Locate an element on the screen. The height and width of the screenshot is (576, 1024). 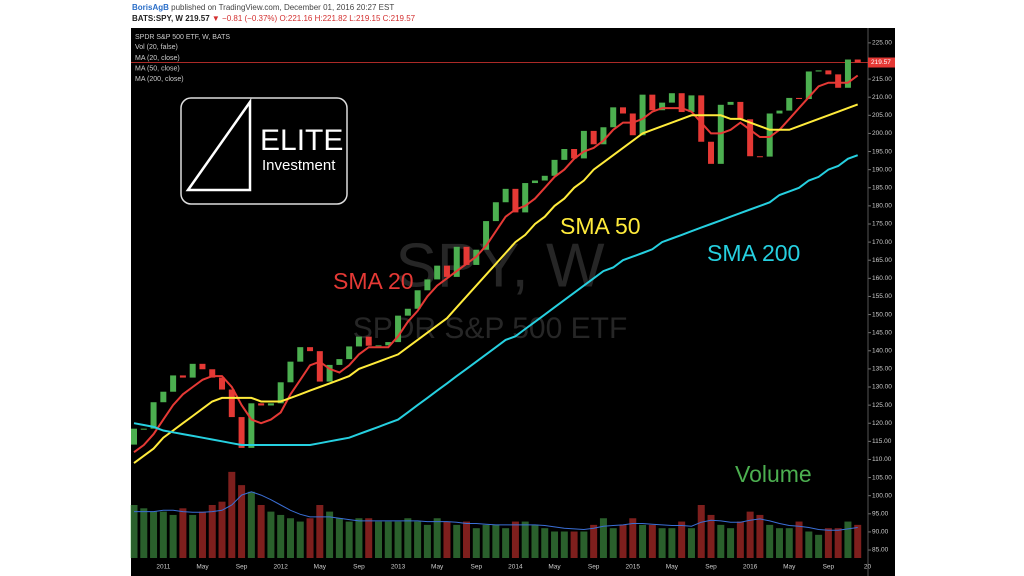
x-tick-label: 20 is located at coordinates (868, 567).